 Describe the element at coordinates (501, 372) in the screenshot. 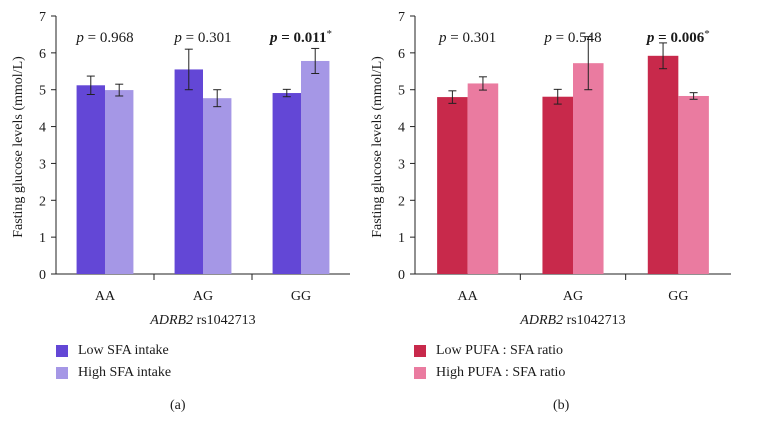

I see `legend-label-high-pufa: High PUFA : SFA ratio` at that location.